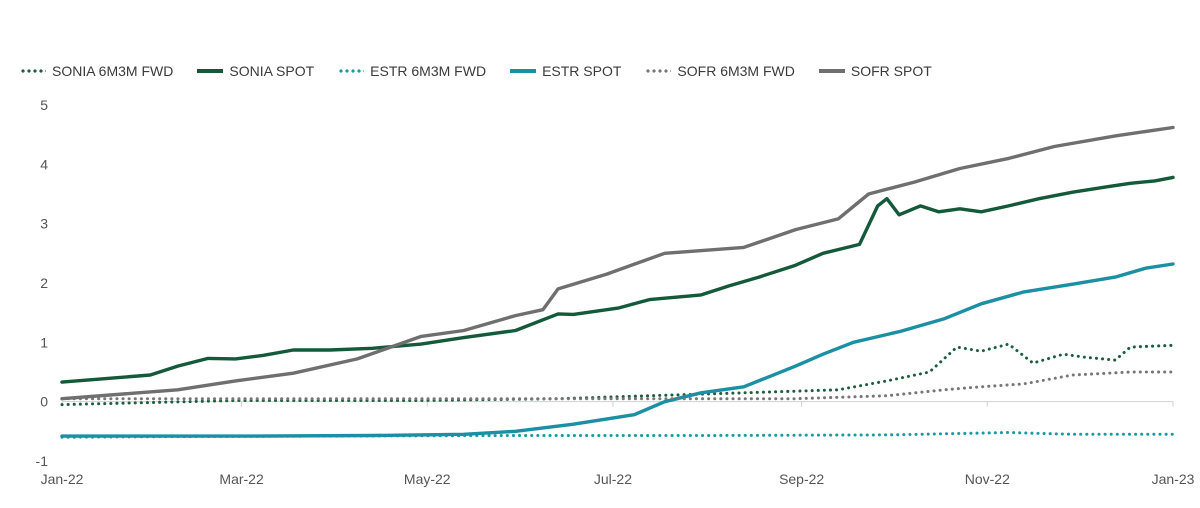 Image resolution: width=1200 pixels, height=508 pixels. What do you see at coordinates (582, 71) in the screenshot?
I see `legend-label: ESTR SPOT` at bounding box center [582, 71].